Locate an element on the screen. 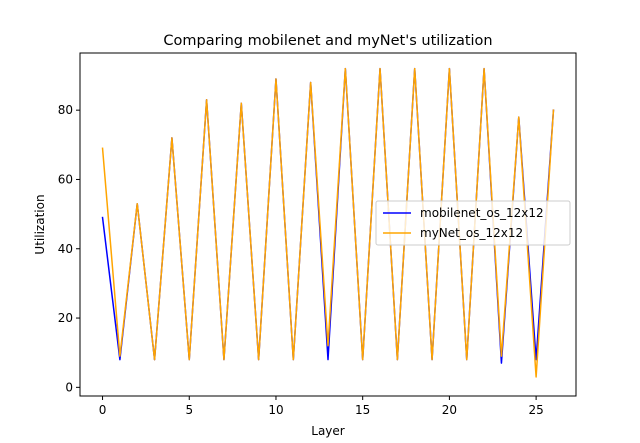  legend-label-1: mobilenet_os_12x12 is located at coordinates (482, 213).